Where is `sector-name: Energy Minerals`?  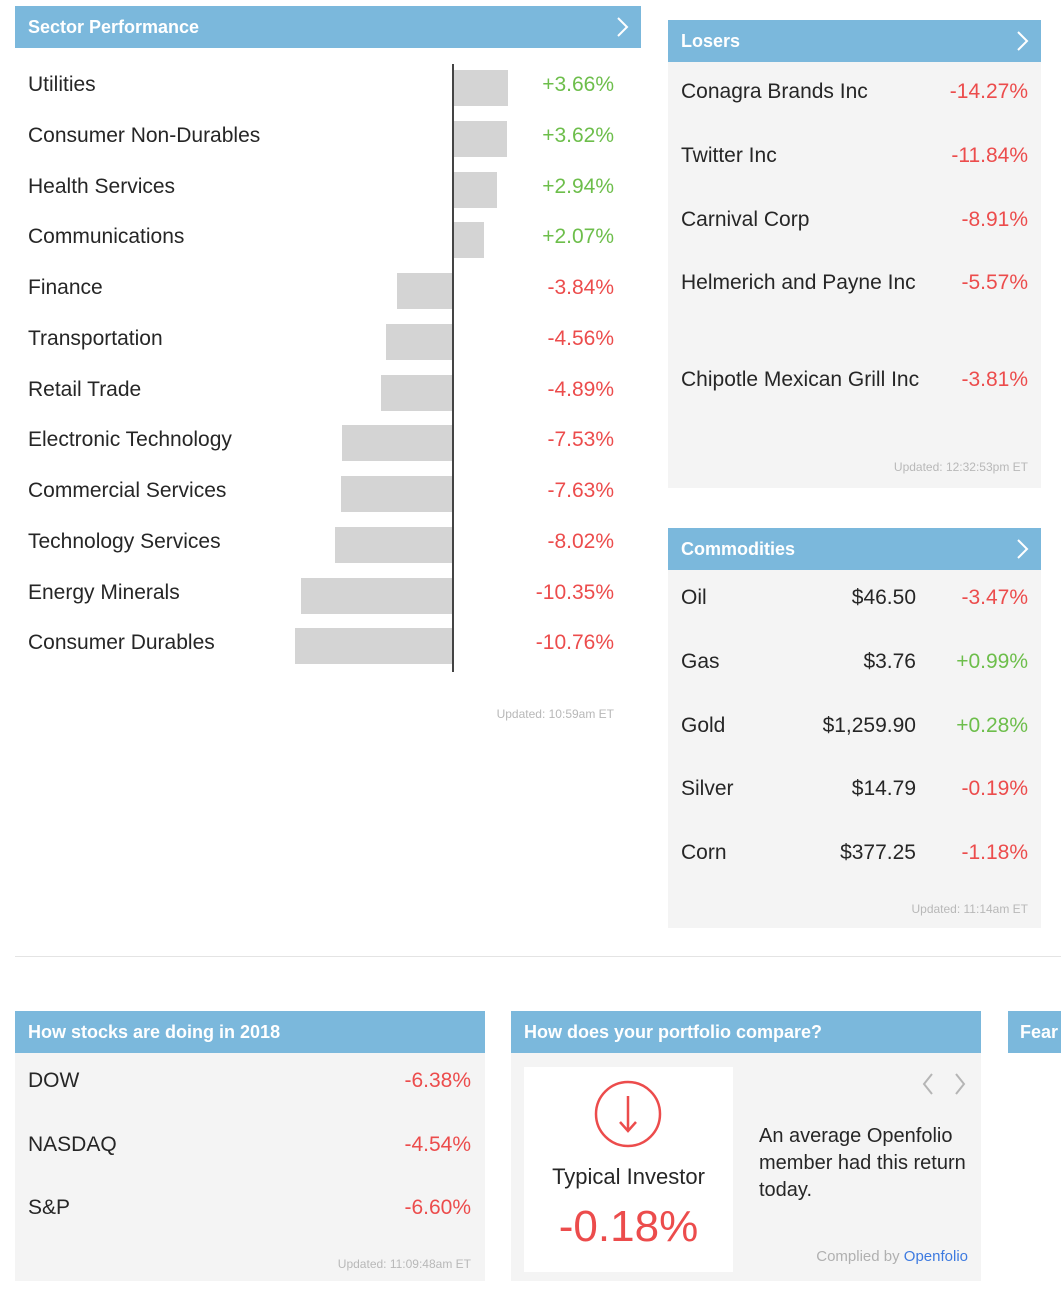 sector-name: Energy Minerals is located at coordinates (104, 592).